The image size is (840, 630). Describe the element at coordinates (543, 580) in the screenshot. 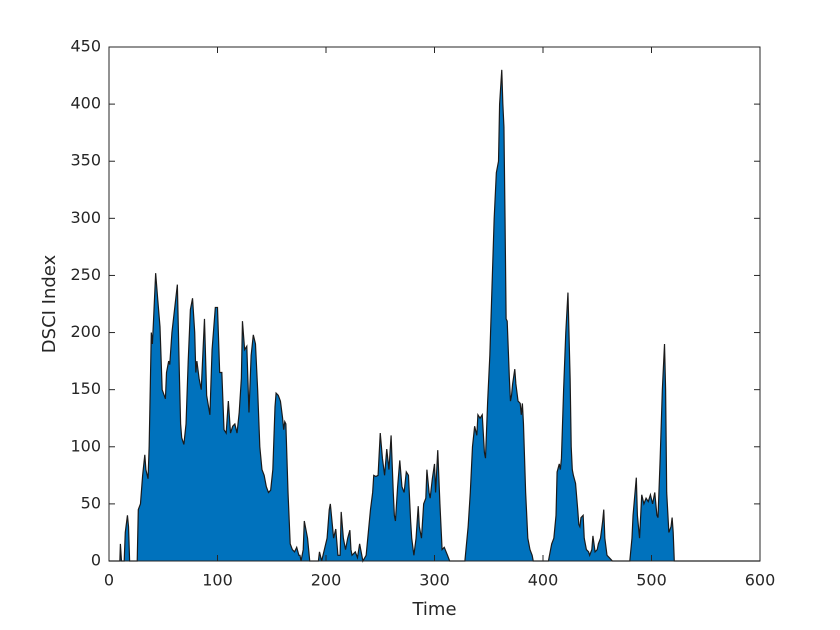

I see `x-tick-label: 400` at that location.